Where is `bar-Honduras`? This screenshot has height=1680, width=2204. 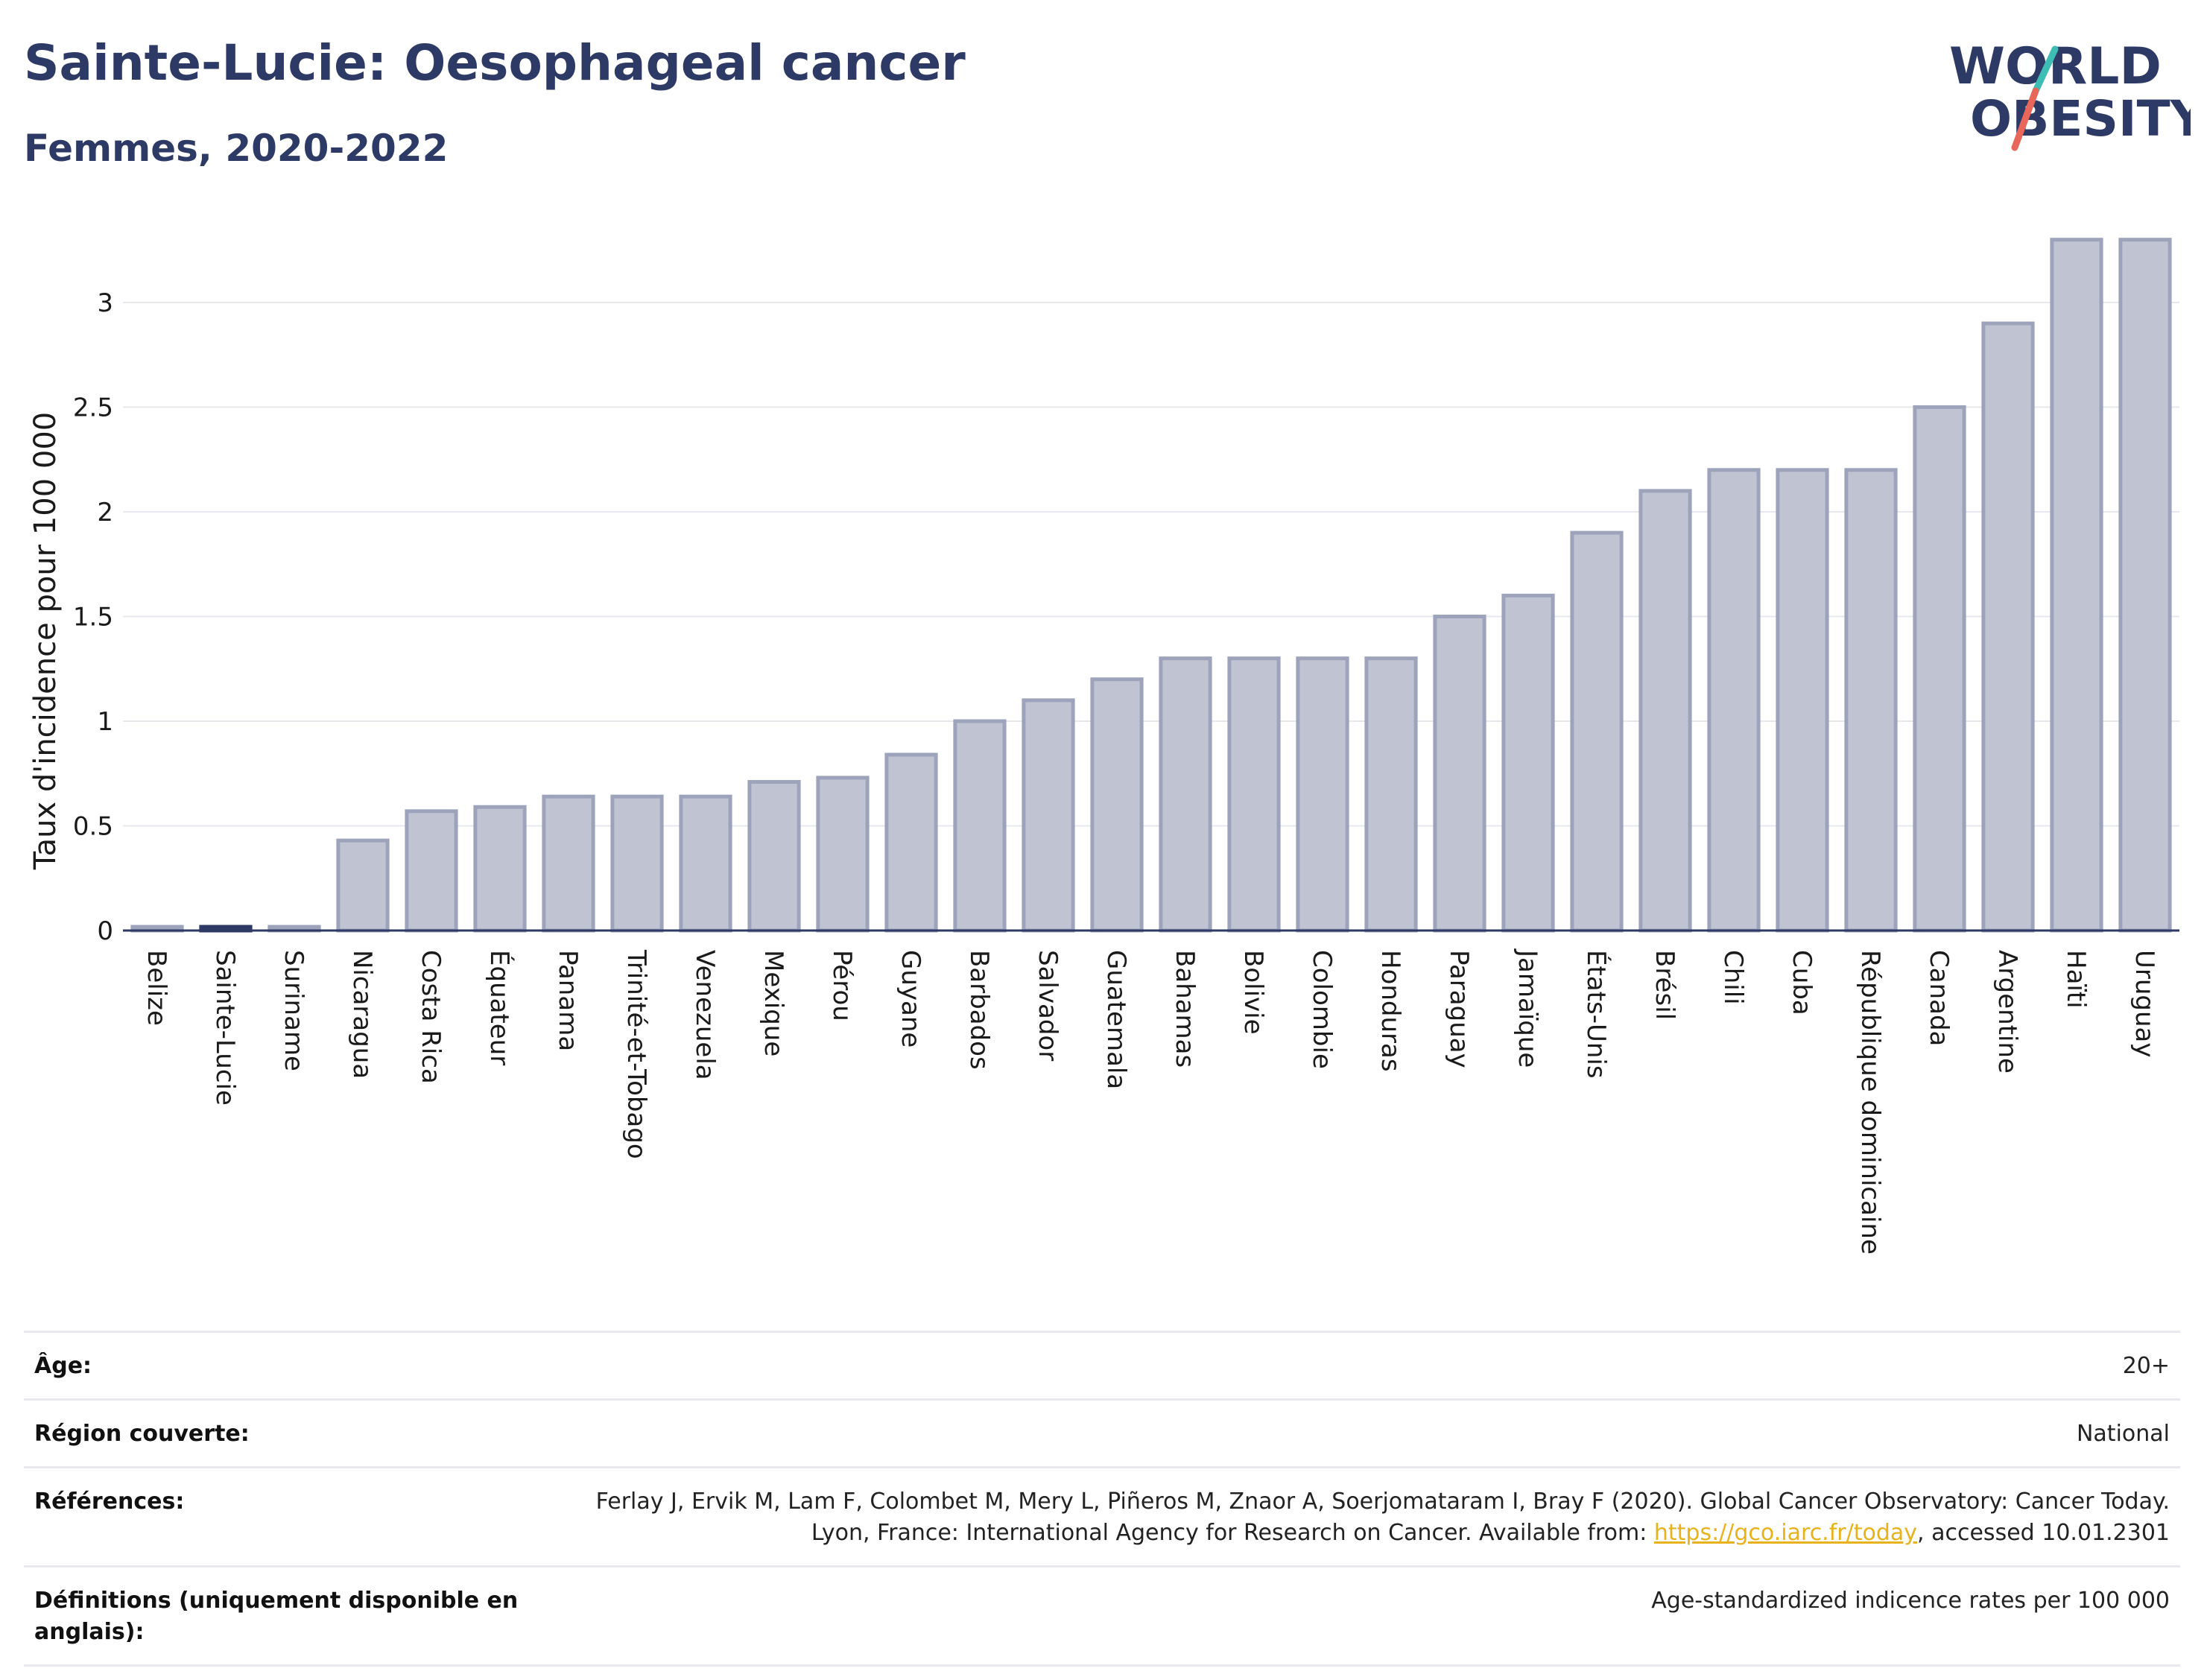 bar-Honduras is located at coordinates (1391, 794).